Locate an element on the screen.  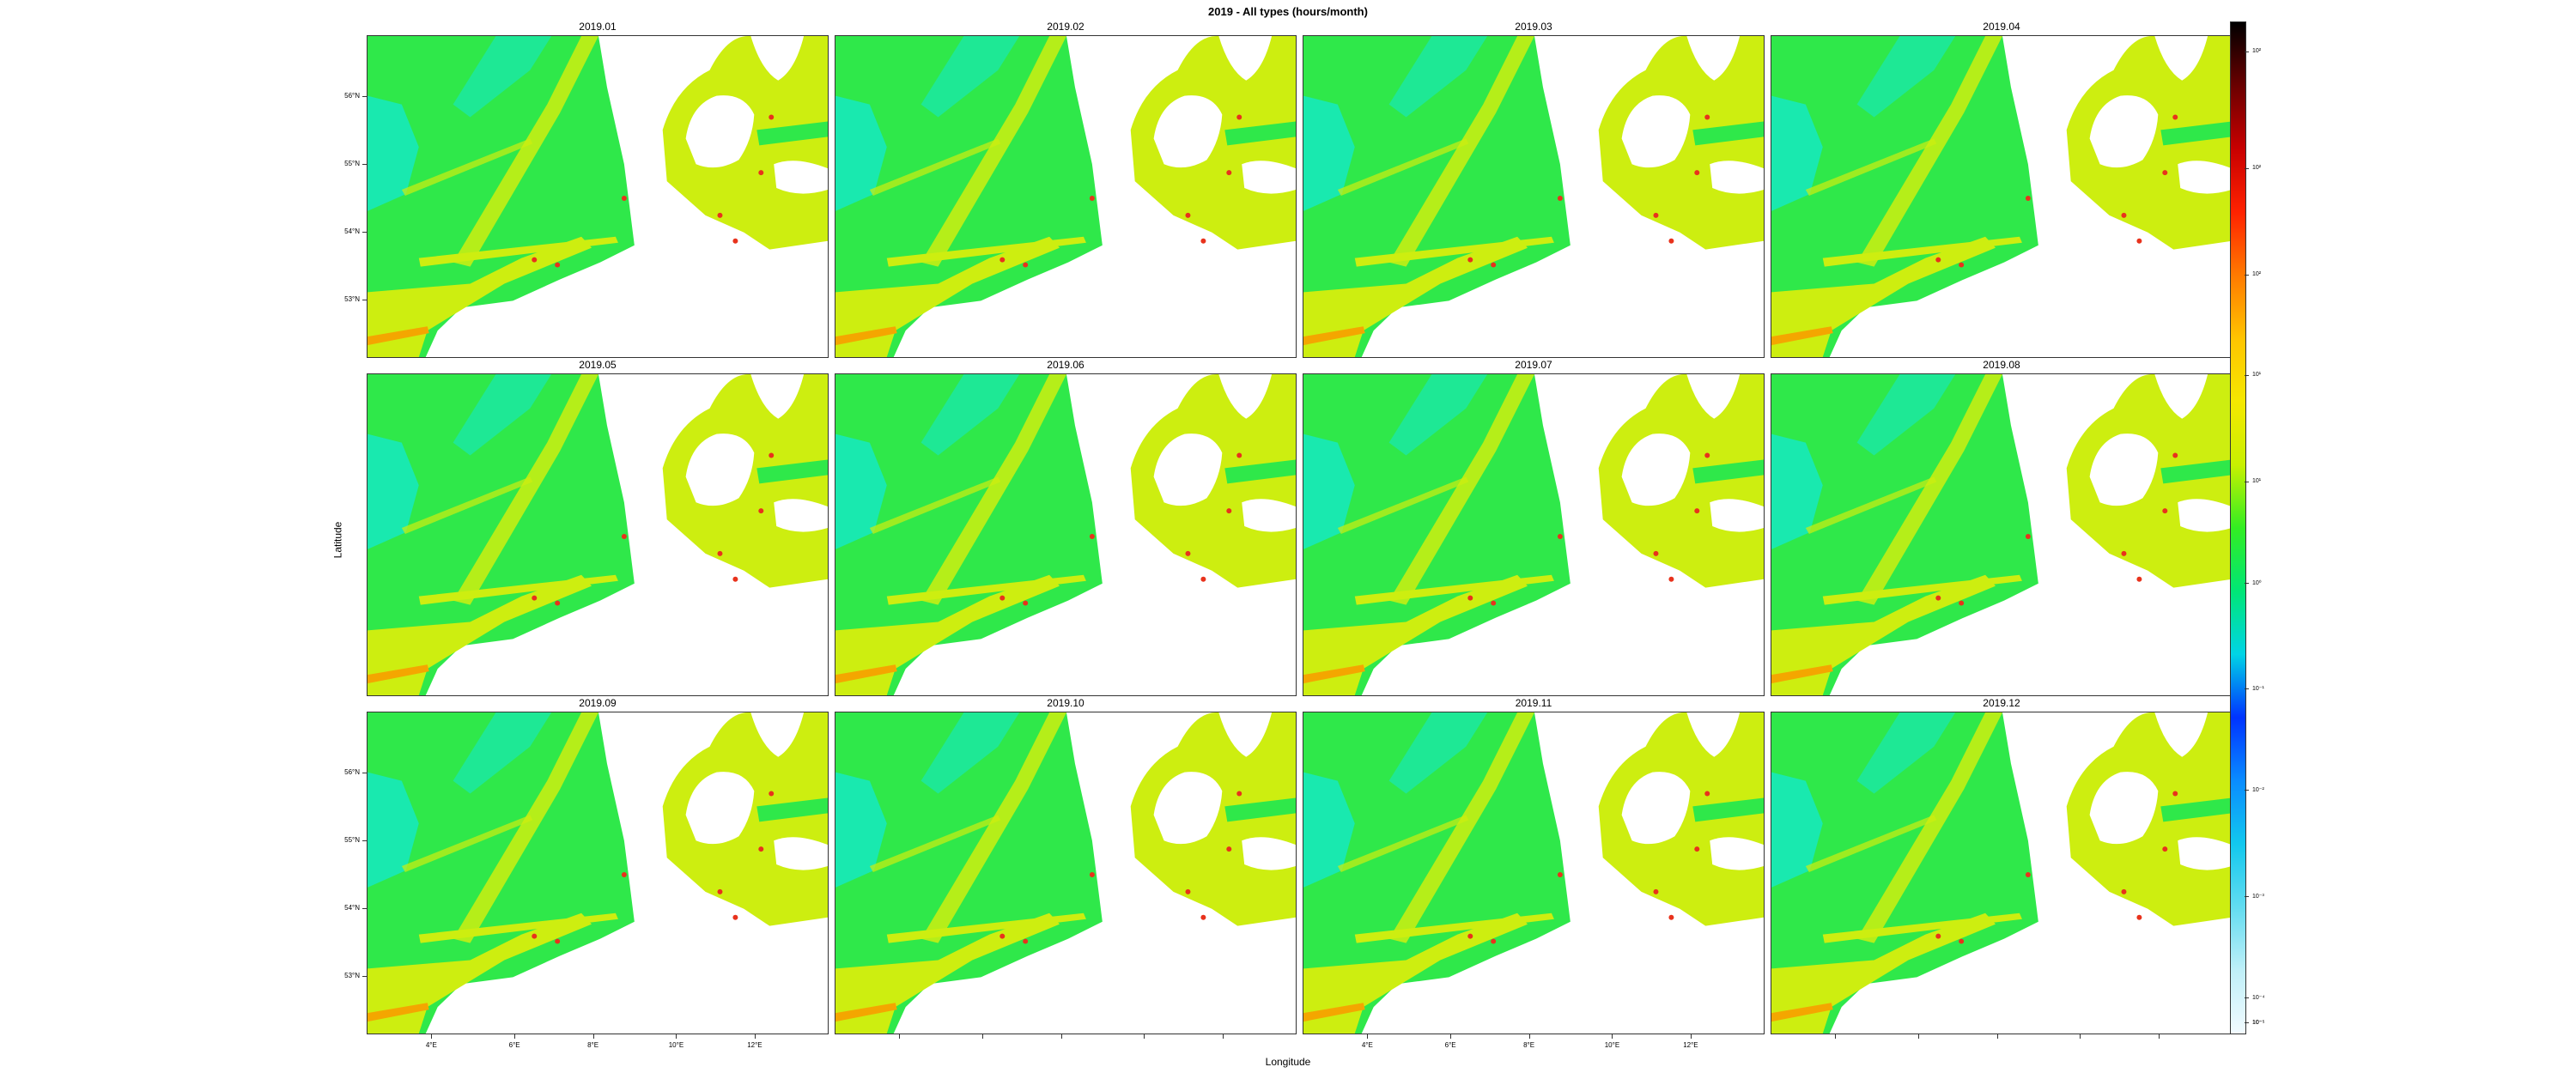
colorbar-tick-label: 10¹ is located at coordinates (2257, 376).